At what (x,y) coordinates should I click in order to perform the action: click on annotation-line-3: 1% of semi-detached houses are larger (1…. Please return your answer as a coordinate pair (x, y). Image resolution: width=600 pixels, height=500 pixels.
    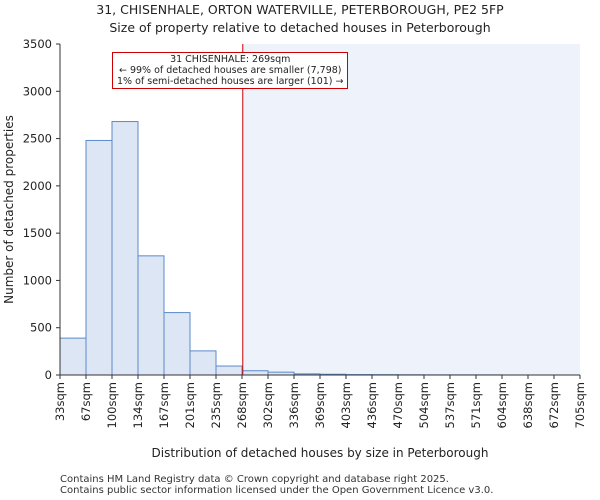
    Looking at the image, I should click on (230, 81).